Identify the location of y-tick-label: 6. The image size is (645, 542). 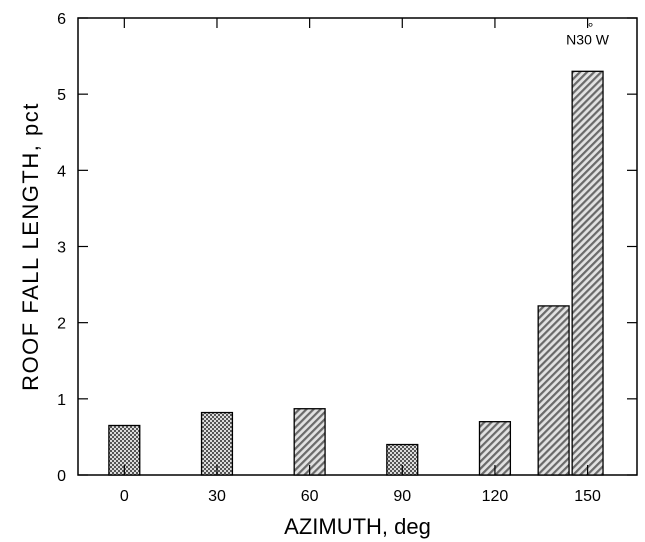
(61, 19).